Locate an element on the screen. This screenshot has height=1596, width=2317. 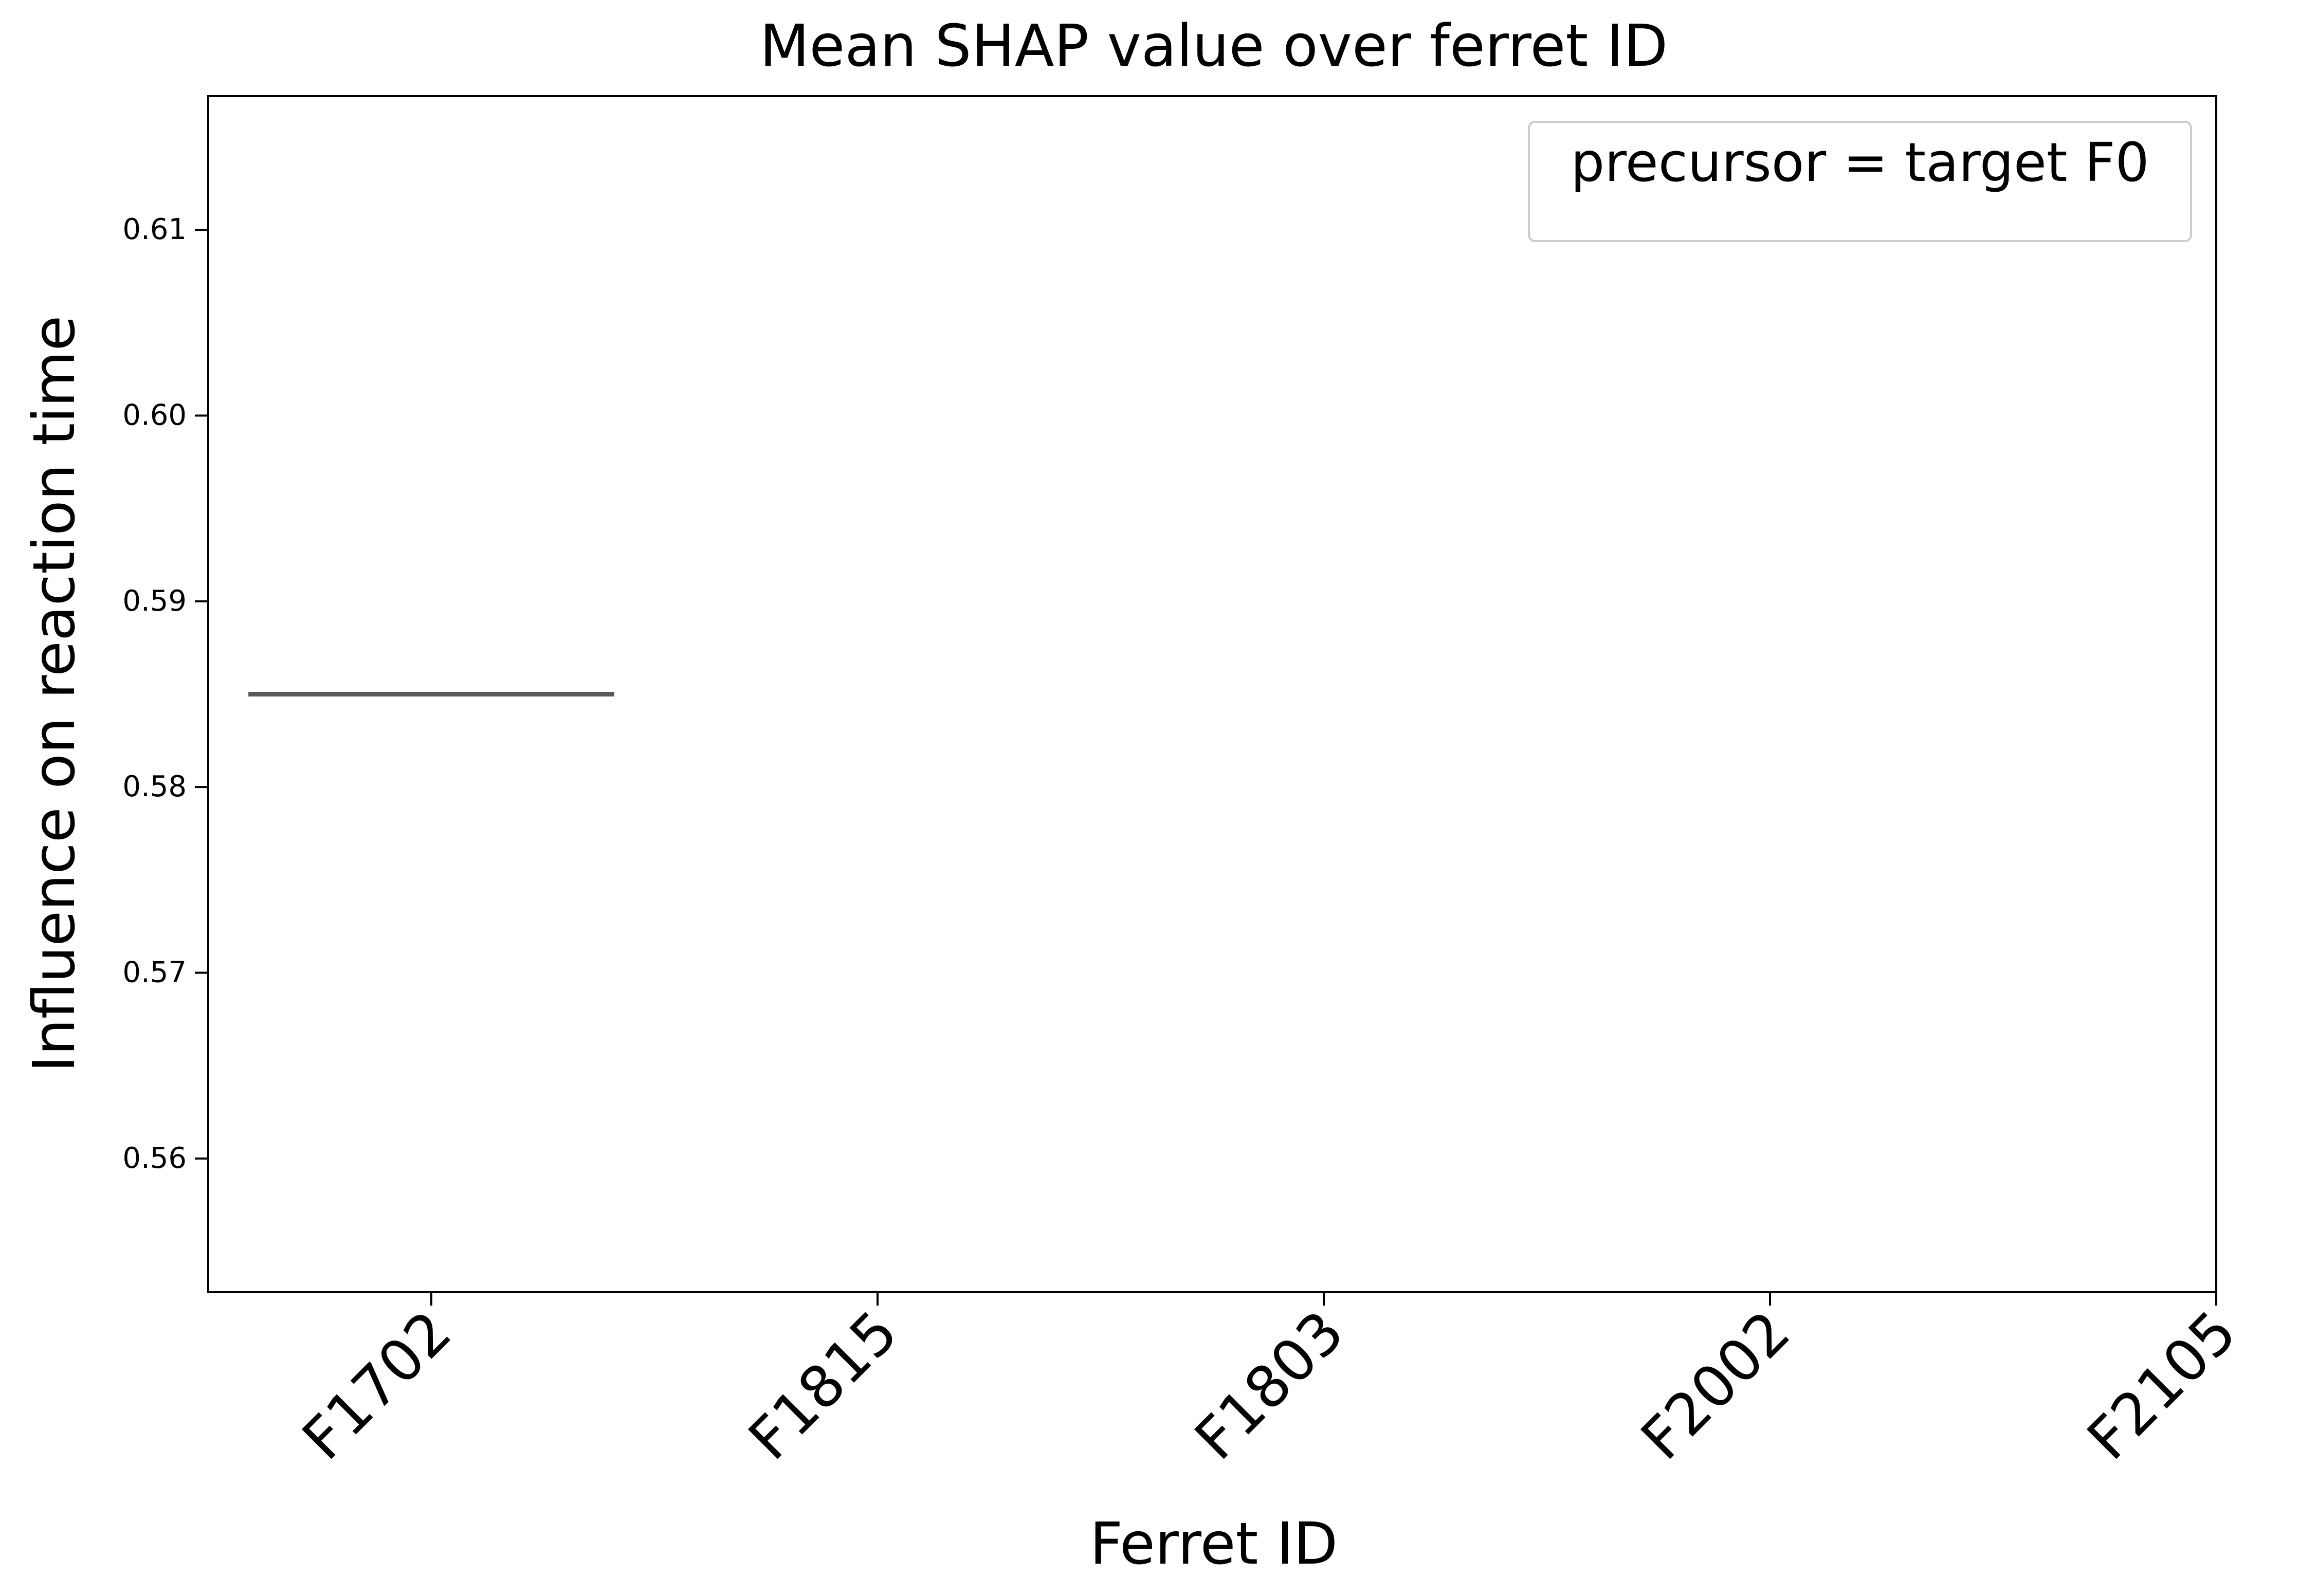
y-tick-label: 0.56 is located at coordinates (154, 1158).